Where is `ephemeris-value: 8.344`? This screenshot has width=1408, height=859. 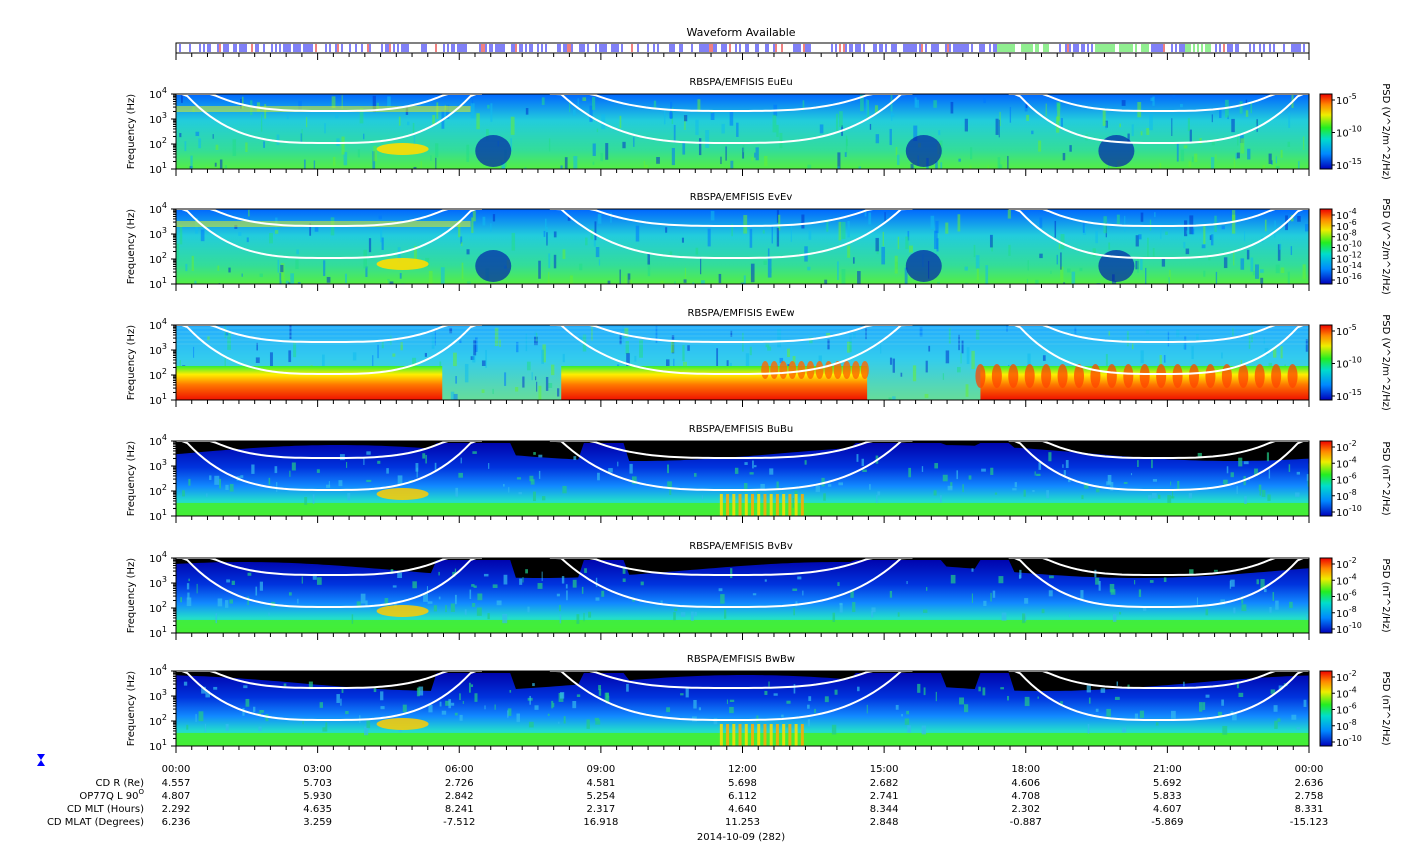
ephemeris-value: 8.344 is located at coordinates (884, 809).